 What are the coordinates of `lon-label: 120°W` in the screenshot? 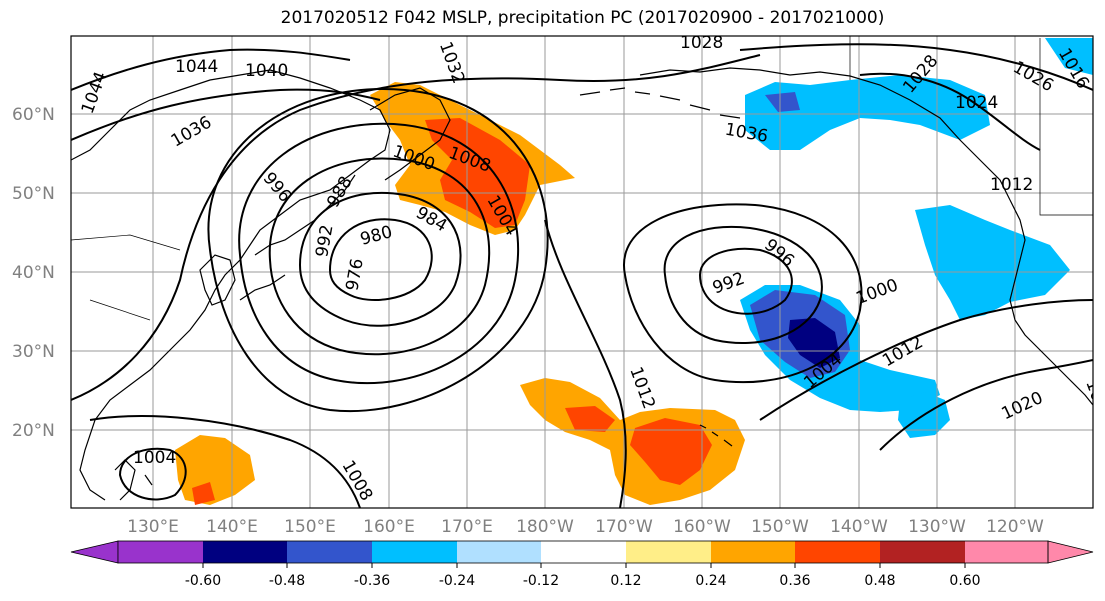 It's located at (1015, 527).